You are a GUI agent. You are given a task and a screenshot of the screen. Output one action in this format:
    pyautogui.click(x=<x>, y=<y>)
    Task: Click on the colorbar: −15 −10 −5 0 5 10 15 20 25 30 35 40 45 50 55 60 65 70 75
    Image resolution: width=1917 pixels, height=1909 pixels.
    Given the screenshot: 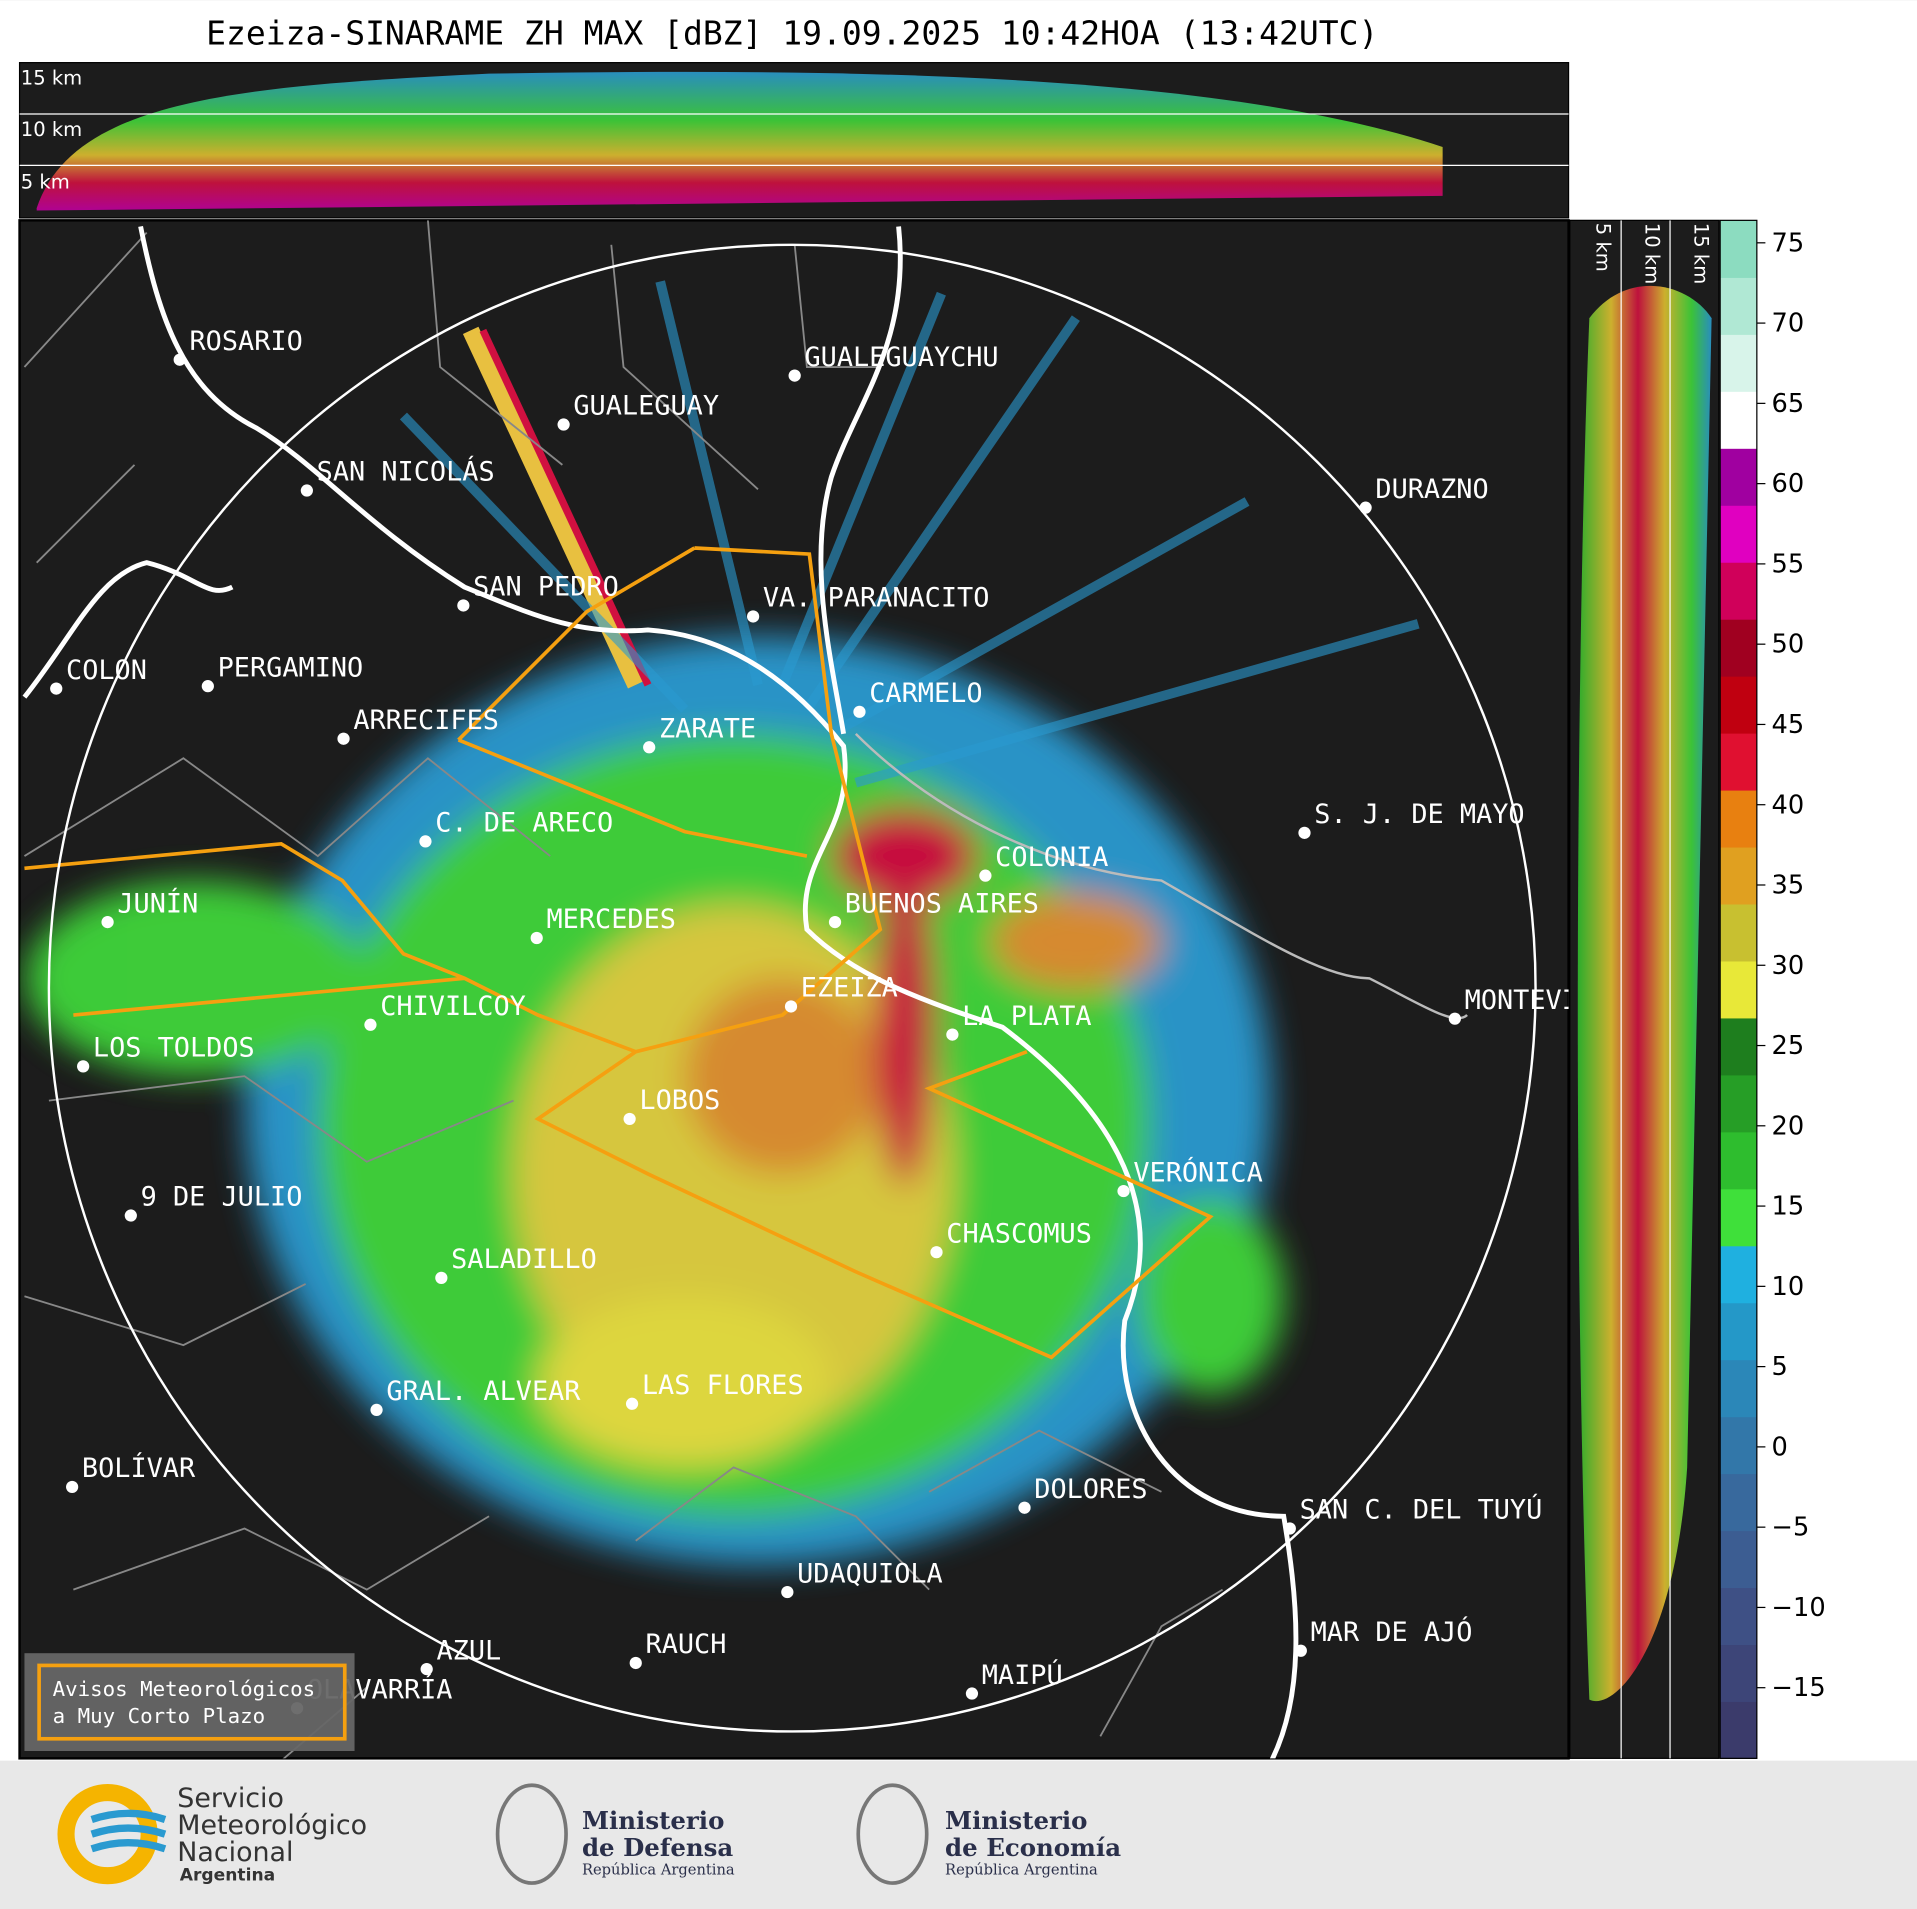 What is the action you would take?
    pyautogui.click(x=1773, y=989)
    